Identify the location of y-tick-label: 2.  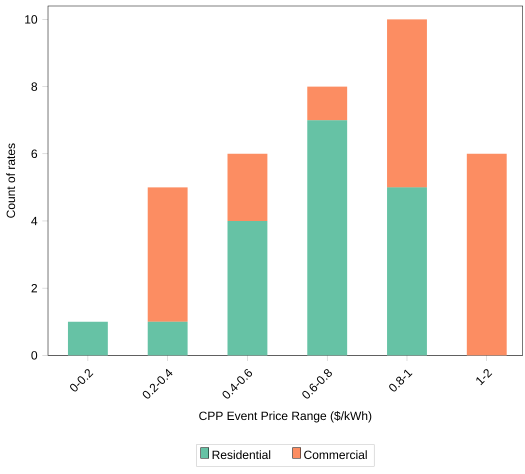
(34, 288).